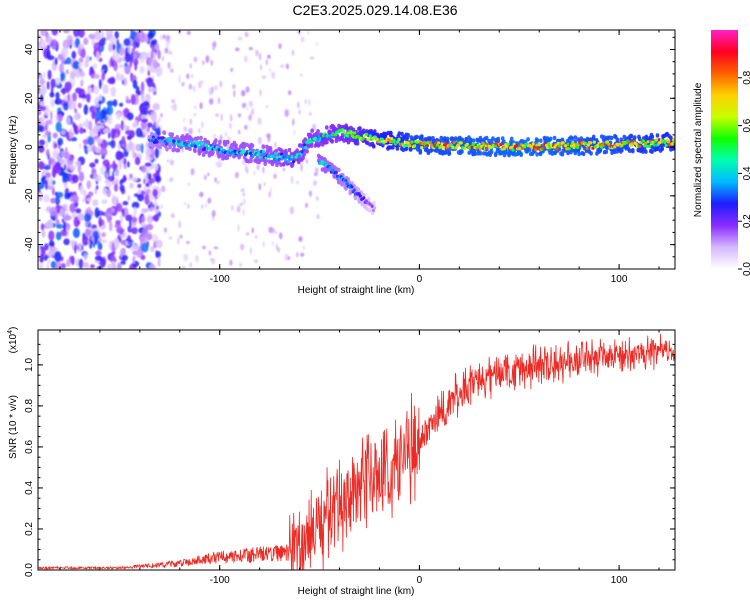  I want to click on spectrogram-y-label: Frequency (Hz), so click(13, 150).